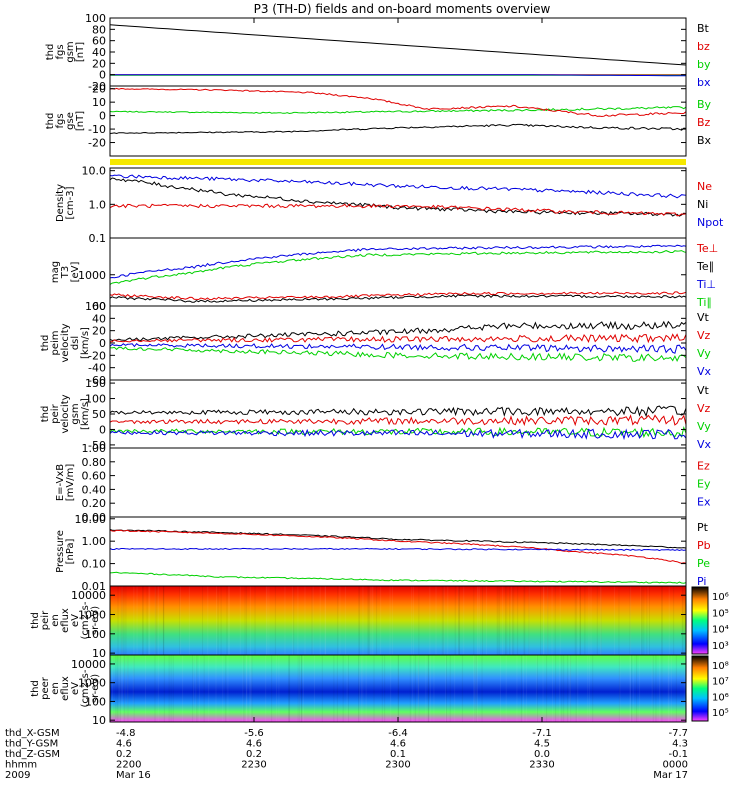 The height and width of the screenshot is (800, 750). I want to click on legend-item: Ex, so click(704, 502).